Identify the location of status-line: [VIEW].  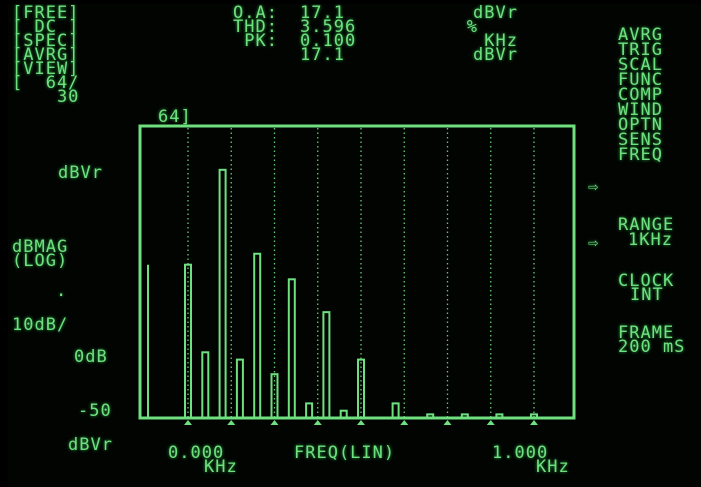
(46, 69).